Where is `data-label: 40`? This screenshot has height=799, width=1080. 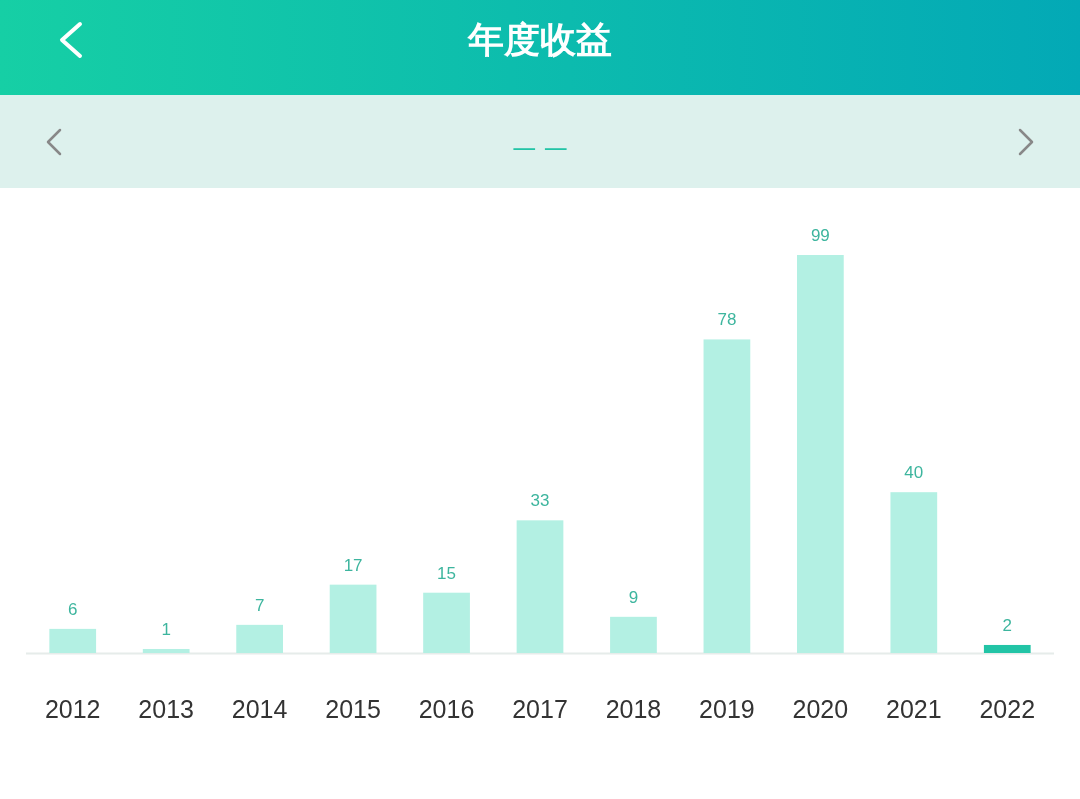
data-label: 40 is located at coordinates (914, 473).